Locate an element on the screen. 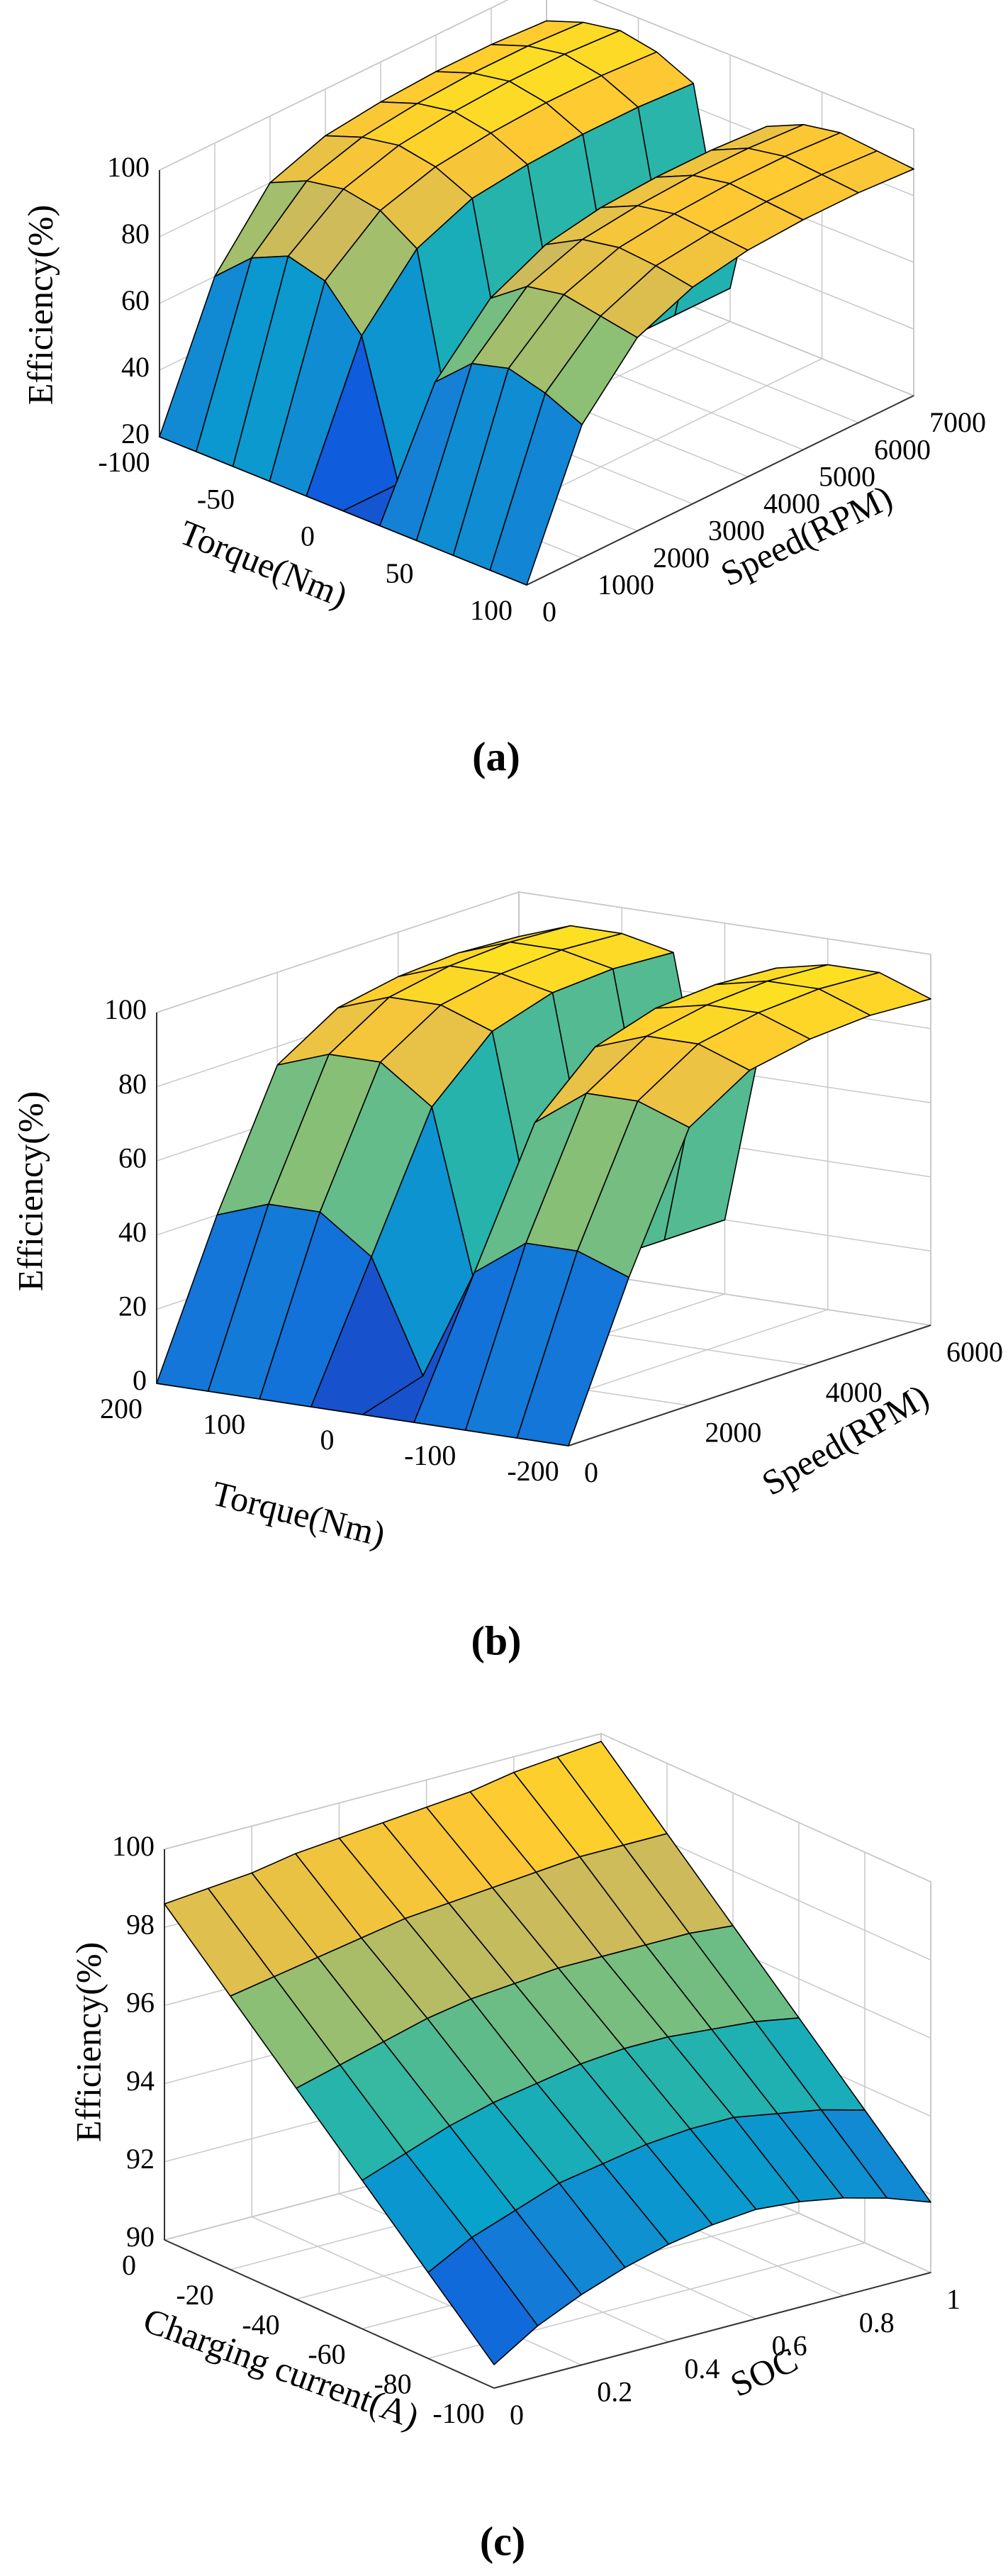 Image resolution: width=1008 pixels, height=2576 pixels. z-tick-label: 94 is located at coordinates (141, 2081).